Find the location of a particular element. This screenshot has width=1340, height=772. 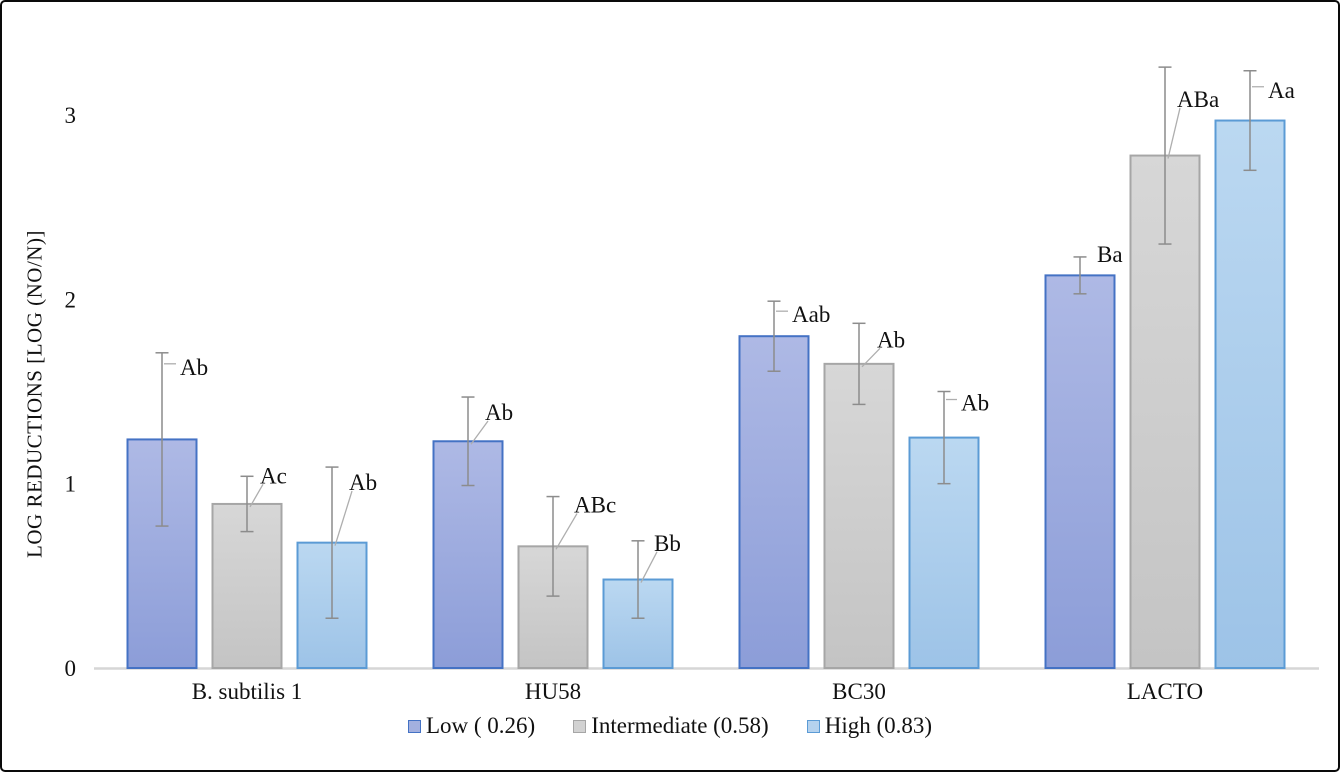

legend-label: Intermediate (0.58) is located at coordinates (680, 725).